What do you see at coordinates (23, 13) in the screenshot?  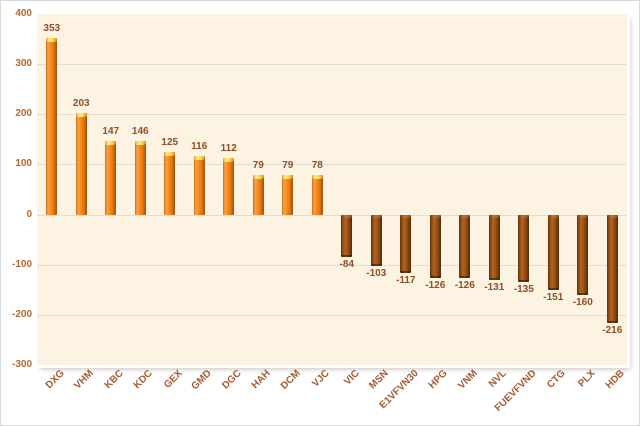 I see `y-tick-label: 400` at bounding box center [23, 13].